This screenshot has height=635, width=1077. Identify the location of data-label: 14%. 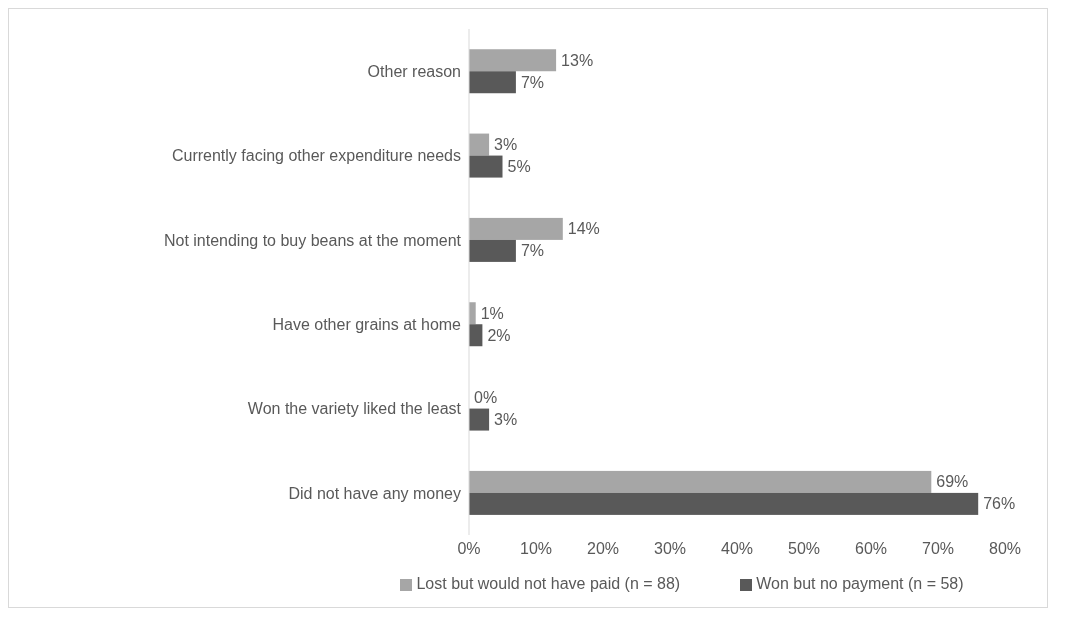
(583, 229).